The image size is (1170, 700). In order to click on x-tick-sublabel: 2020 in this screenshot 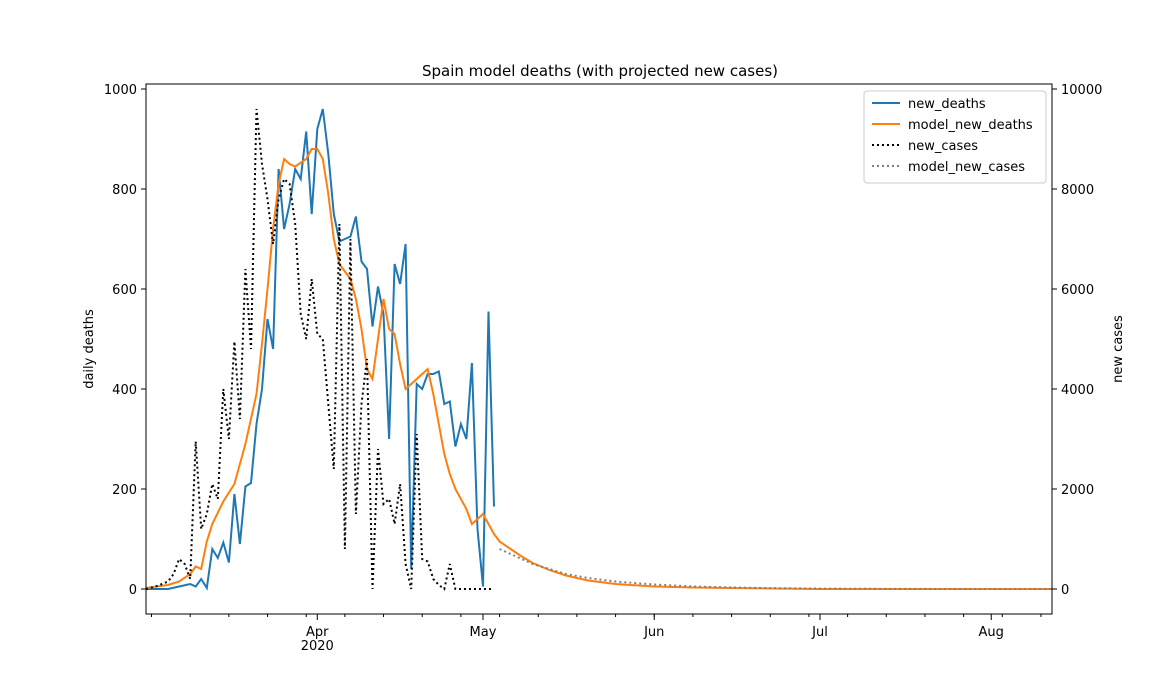, I will do `click(317, 646)`.